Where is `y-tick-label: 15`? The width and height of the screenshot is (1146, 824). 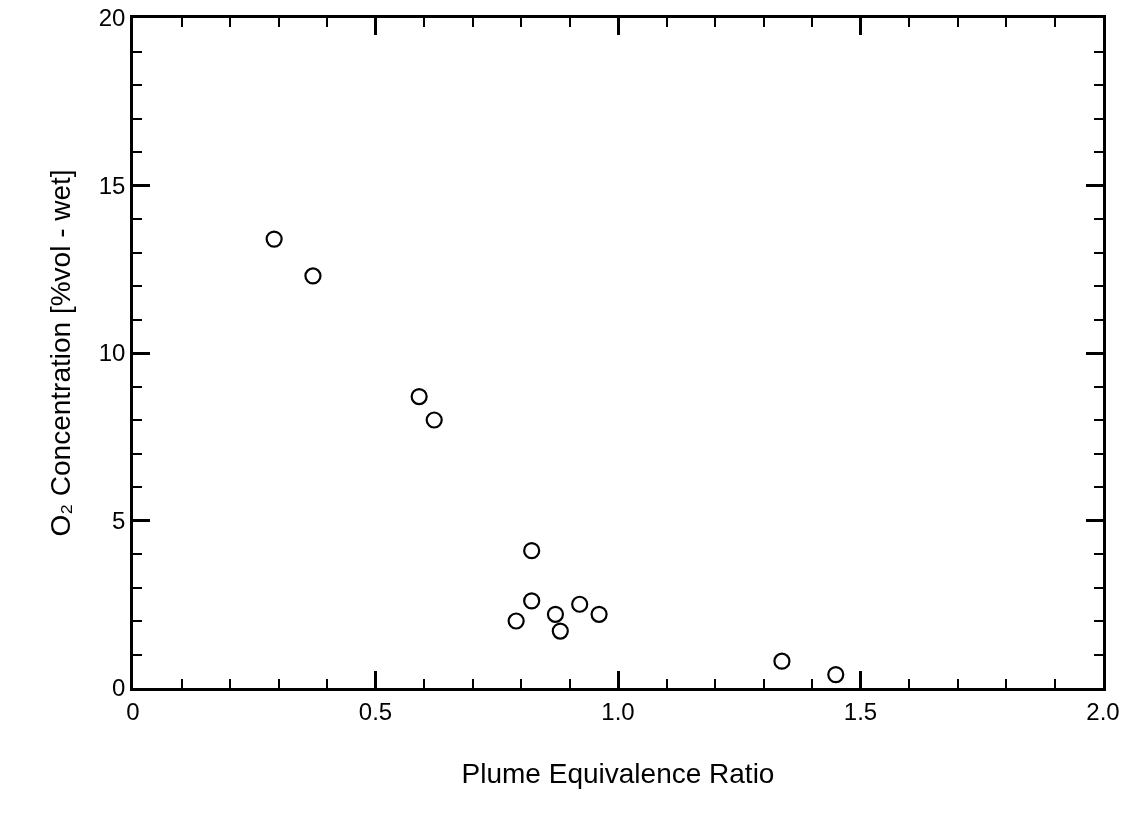
y-tick-label: 15 is located at coordinates (112, 185).